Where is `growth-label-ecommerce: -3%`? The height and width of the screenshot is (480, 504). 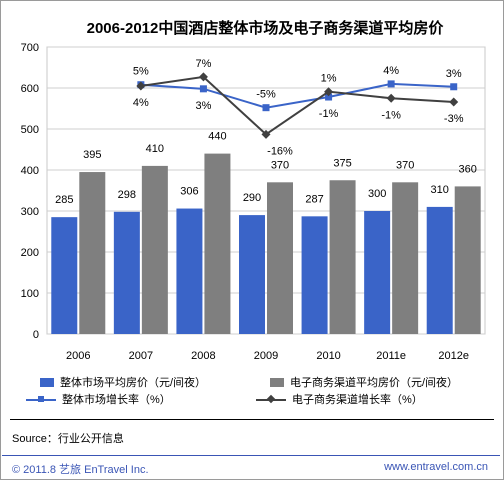 growth-label-ecommerce: -3% is located at coordinates (454, 119).